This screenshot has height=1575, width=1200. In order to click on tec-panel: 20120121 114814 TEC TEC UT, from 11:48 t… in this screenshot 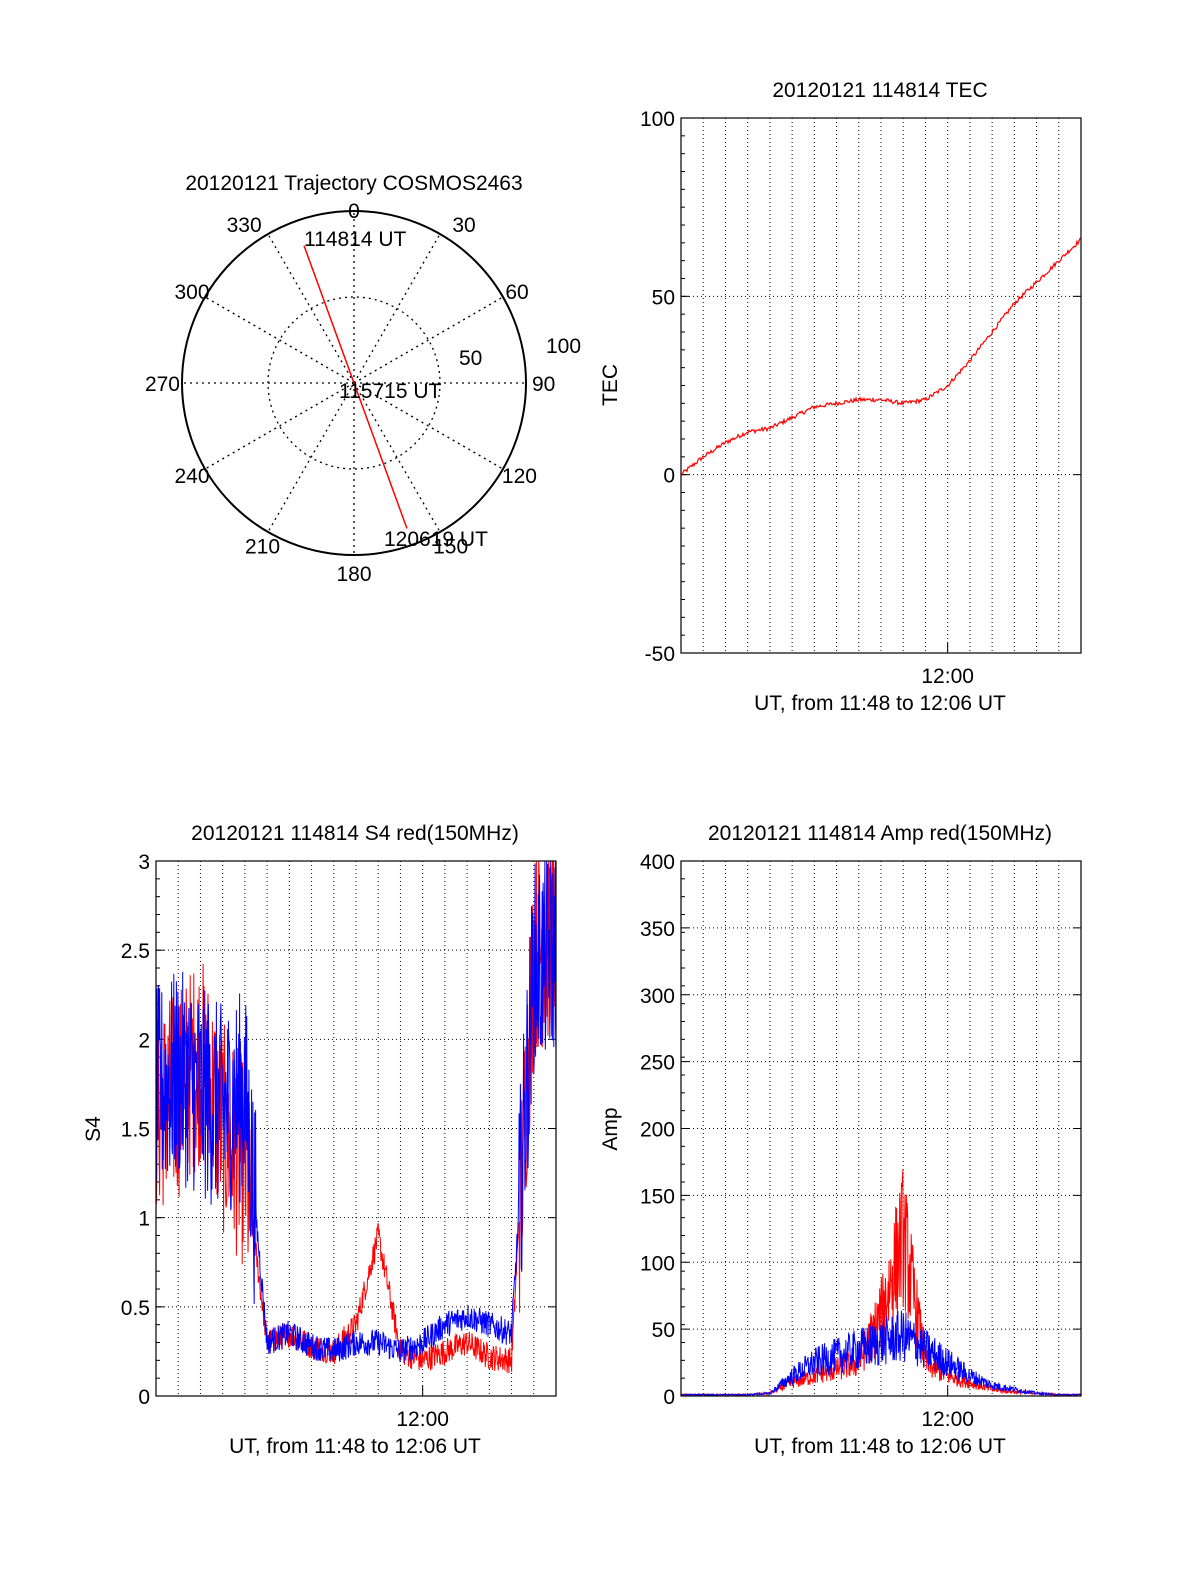, I will do `click(802, 397)`.